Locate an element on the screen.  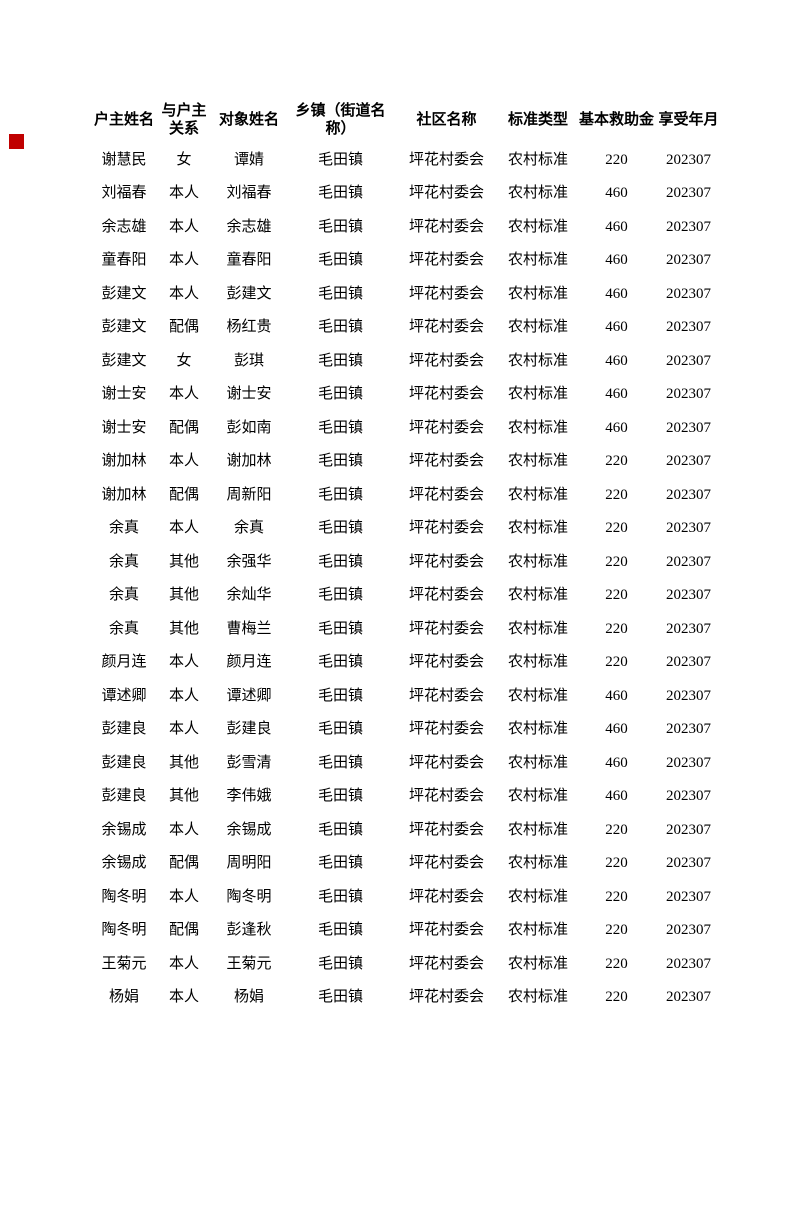
table-cell: 杨娟 is located at coordinates (248, 997).